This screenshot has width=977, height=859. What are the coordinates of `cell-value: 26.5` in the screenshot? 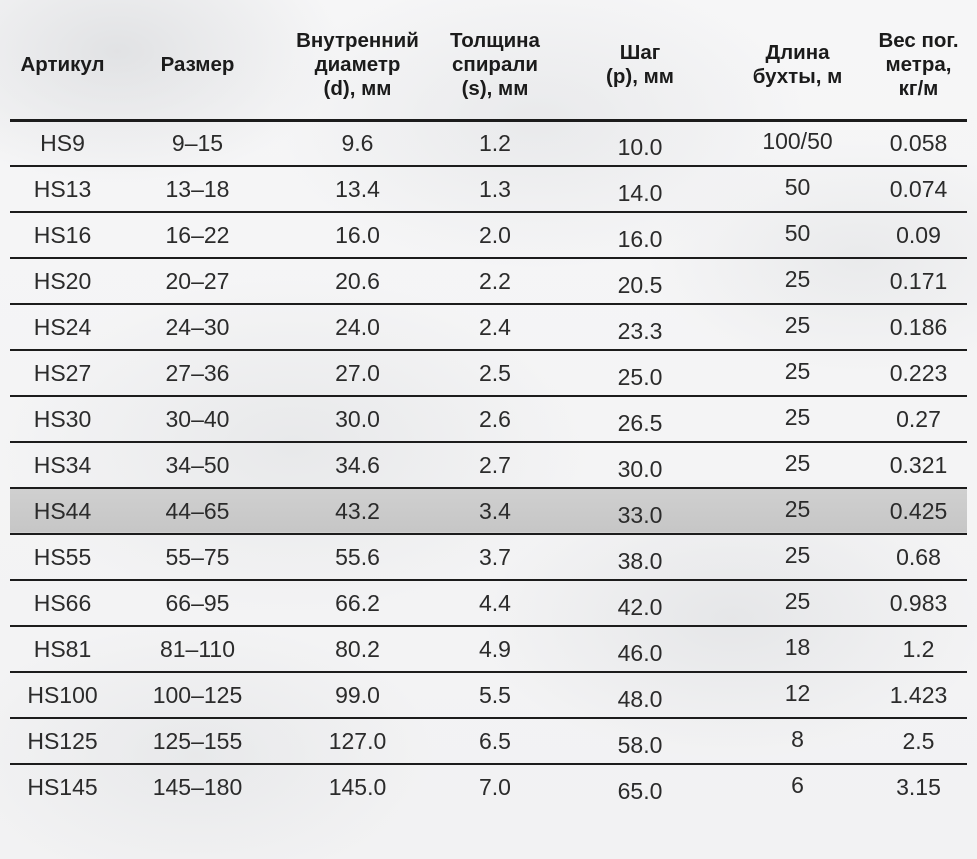 It's located at (640, 422).